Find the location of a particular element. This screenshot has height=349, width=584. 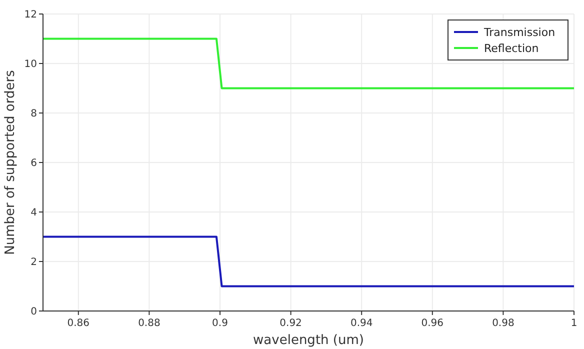

x-axis-title: wavelength (um) is located at coordinates (308, 340).